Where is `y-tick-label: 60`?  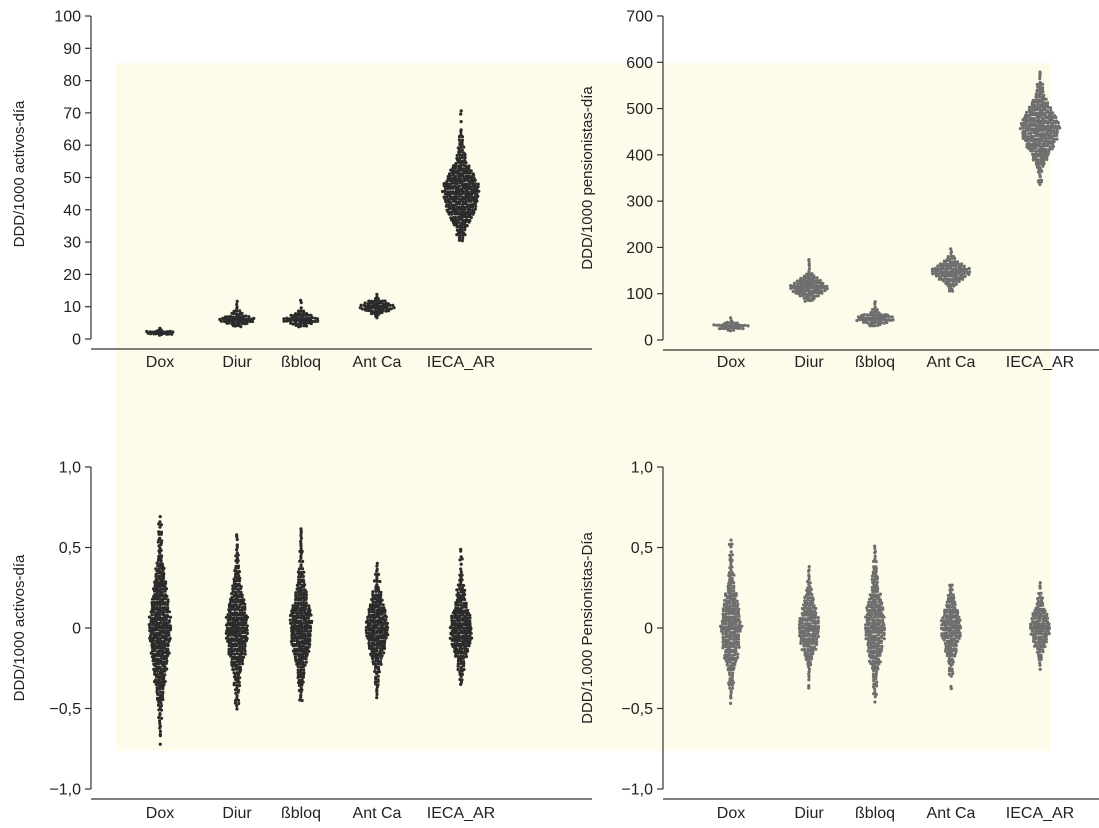
y-tick-label: 60 is located at coordinates (72, 146).